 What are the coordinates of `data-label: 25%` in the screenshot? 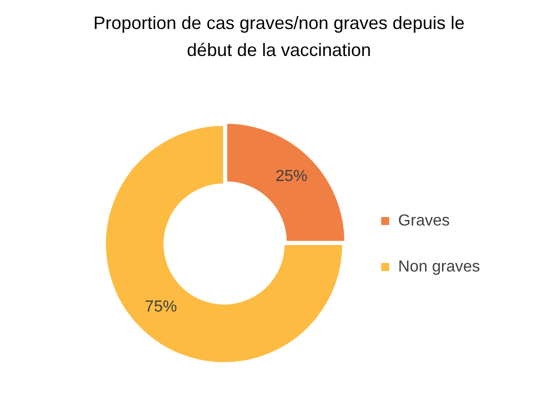 It's located at (291, 177).